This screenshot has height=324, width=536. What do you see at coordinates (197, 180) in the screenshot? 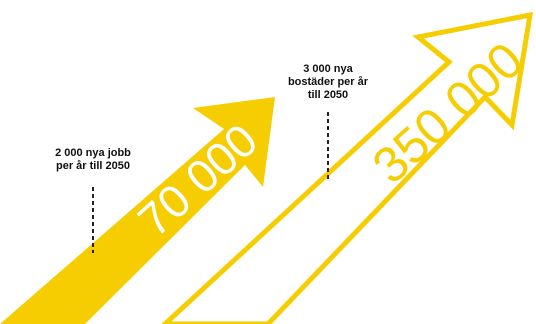
I see `small-arrow-value: 70 000` at bounding box center [197, 180].